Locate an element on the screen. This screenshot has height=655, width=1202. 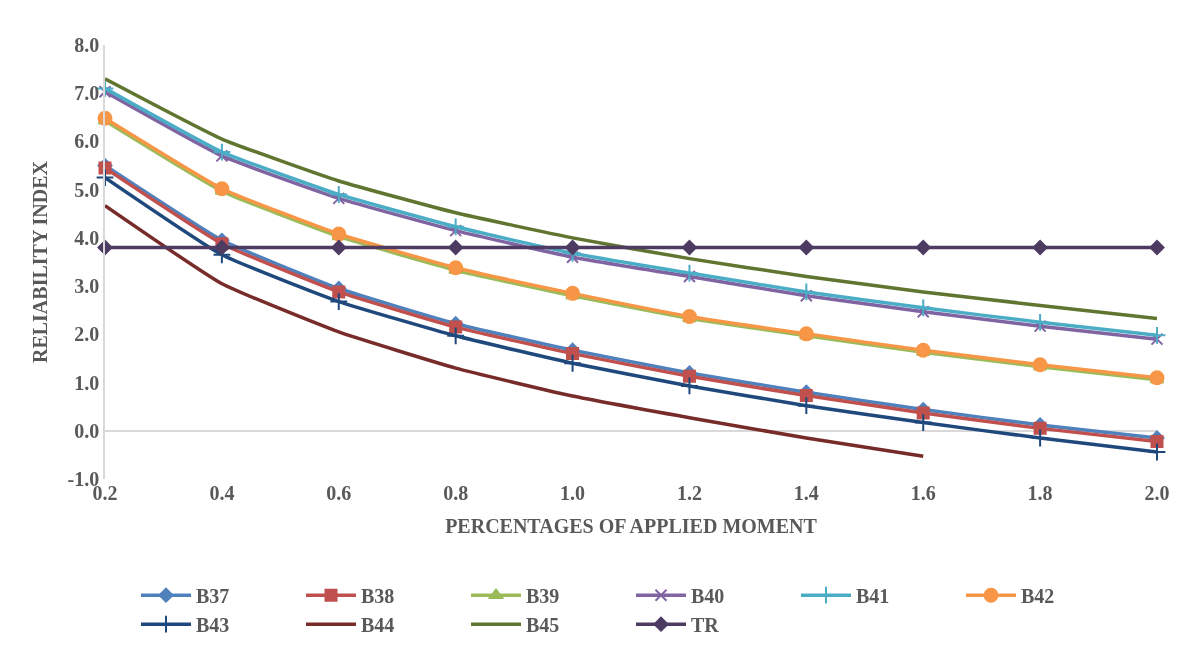
y-tick-label: 8.0 is located at coordinates (87, 45).